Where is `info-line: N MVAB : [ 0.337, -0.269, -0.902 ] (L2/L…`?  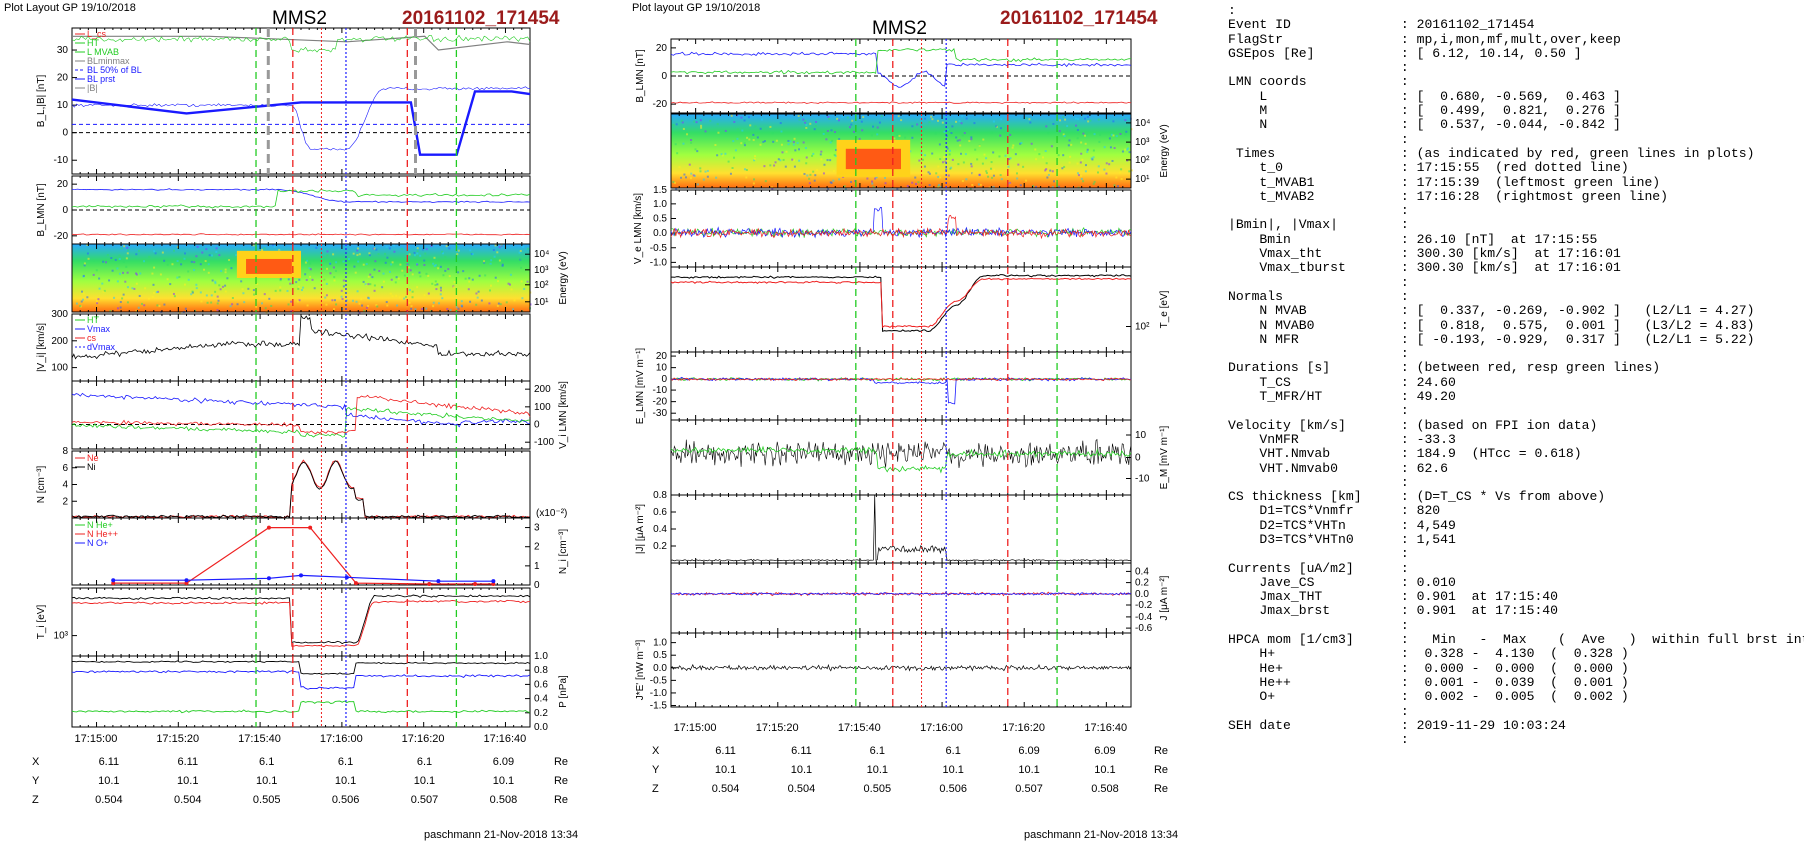
info-line: N MVAB : [ 0.337, -0.269, -0.902 ] (L2/L… is located at coordinates (1491, 311).